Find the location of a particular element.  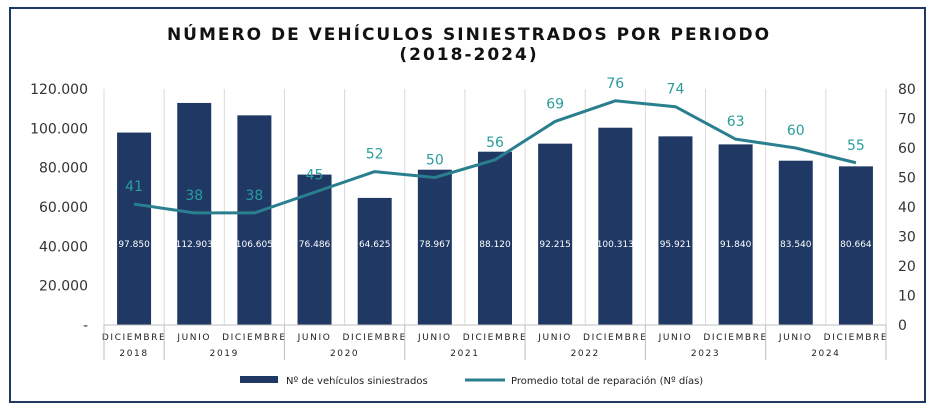

y-left-tick-label: - is located at coordinates (85, 326).